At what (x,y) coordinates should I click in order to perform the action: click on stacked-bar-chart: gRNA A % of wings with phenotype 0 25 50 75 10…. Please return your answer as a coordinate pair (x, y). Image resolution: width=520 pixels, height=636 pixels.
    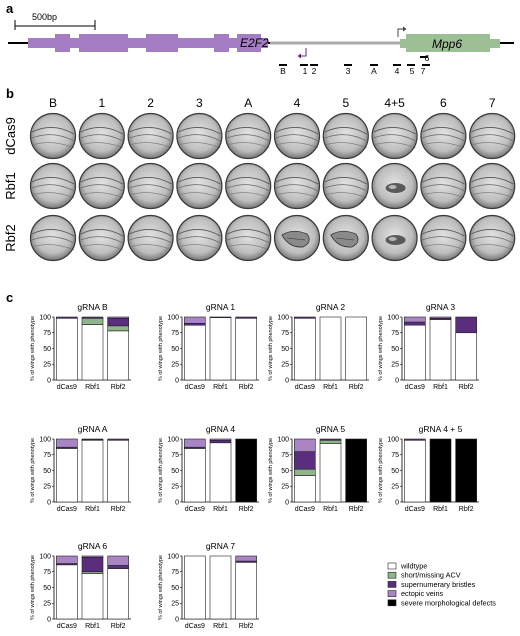
    Looking at the image, I should click on (80, 468).